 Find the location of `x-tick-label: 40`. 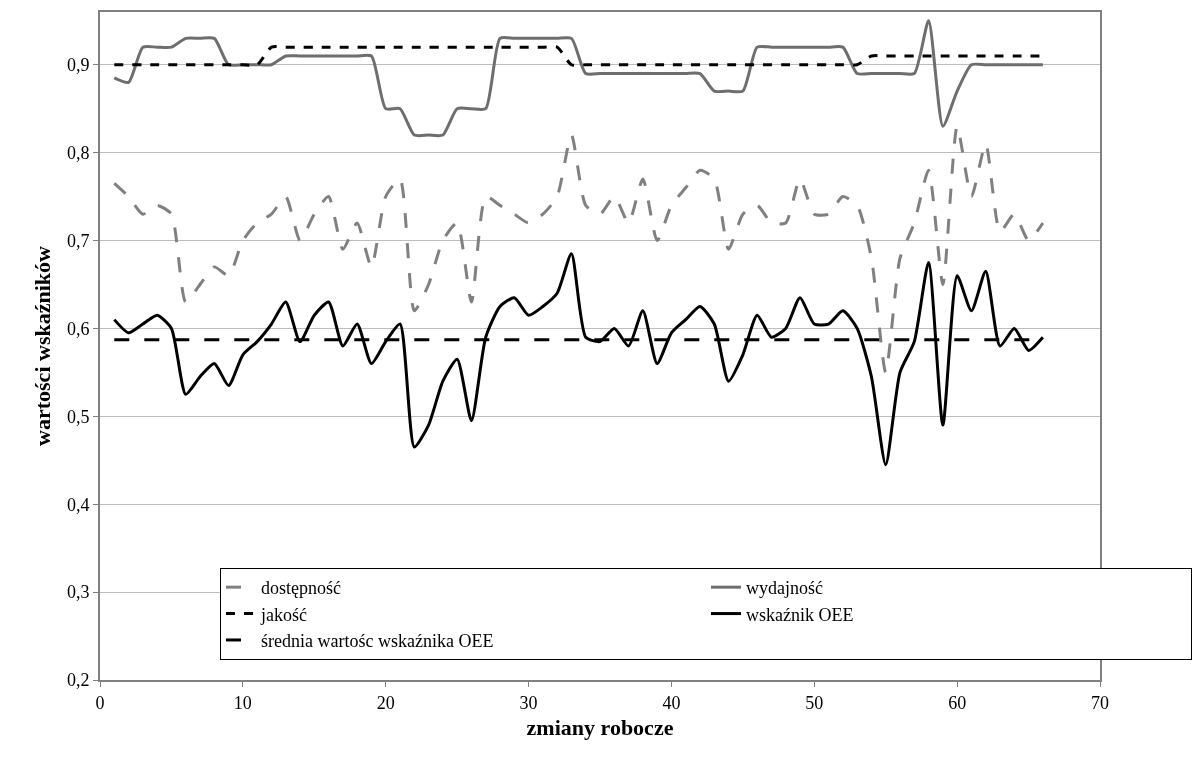

x-tick-label: 40 is located at coordinates (671, 702).